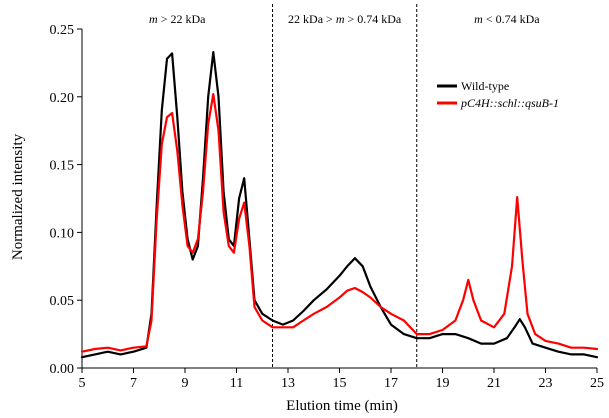  What do you see at coordinates (288, 383) in the screenshot?
I see `x-tick-label: 13` at bounding box center [288, 383].